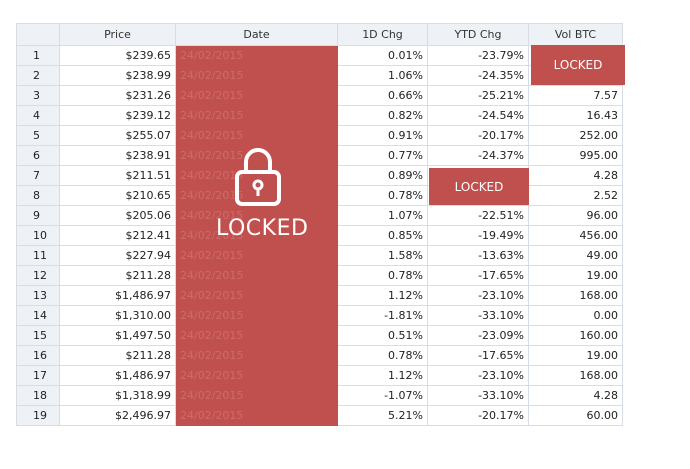 The image size is (690, 469). What do you see at coordinates (382, 415) in the screenshot?
I see `1d-chg-cell: 5.21%` at bounding box center [382, 415].